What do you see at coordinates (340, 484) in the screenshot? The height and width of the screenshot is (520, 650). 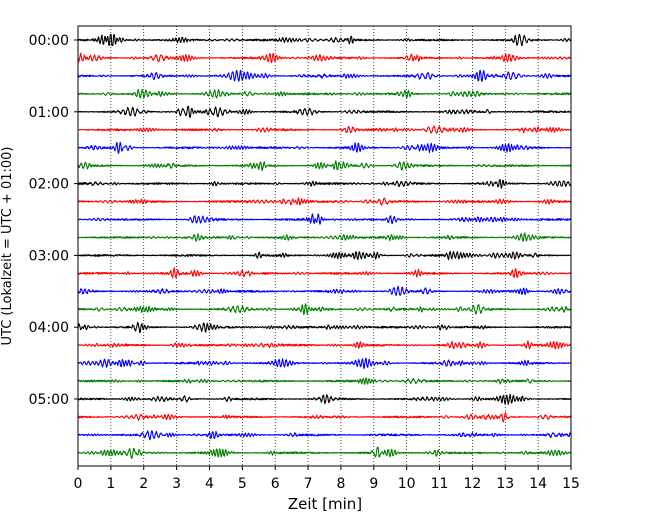 I see `x-tick-label: 8` at bounding box center [340, 484].